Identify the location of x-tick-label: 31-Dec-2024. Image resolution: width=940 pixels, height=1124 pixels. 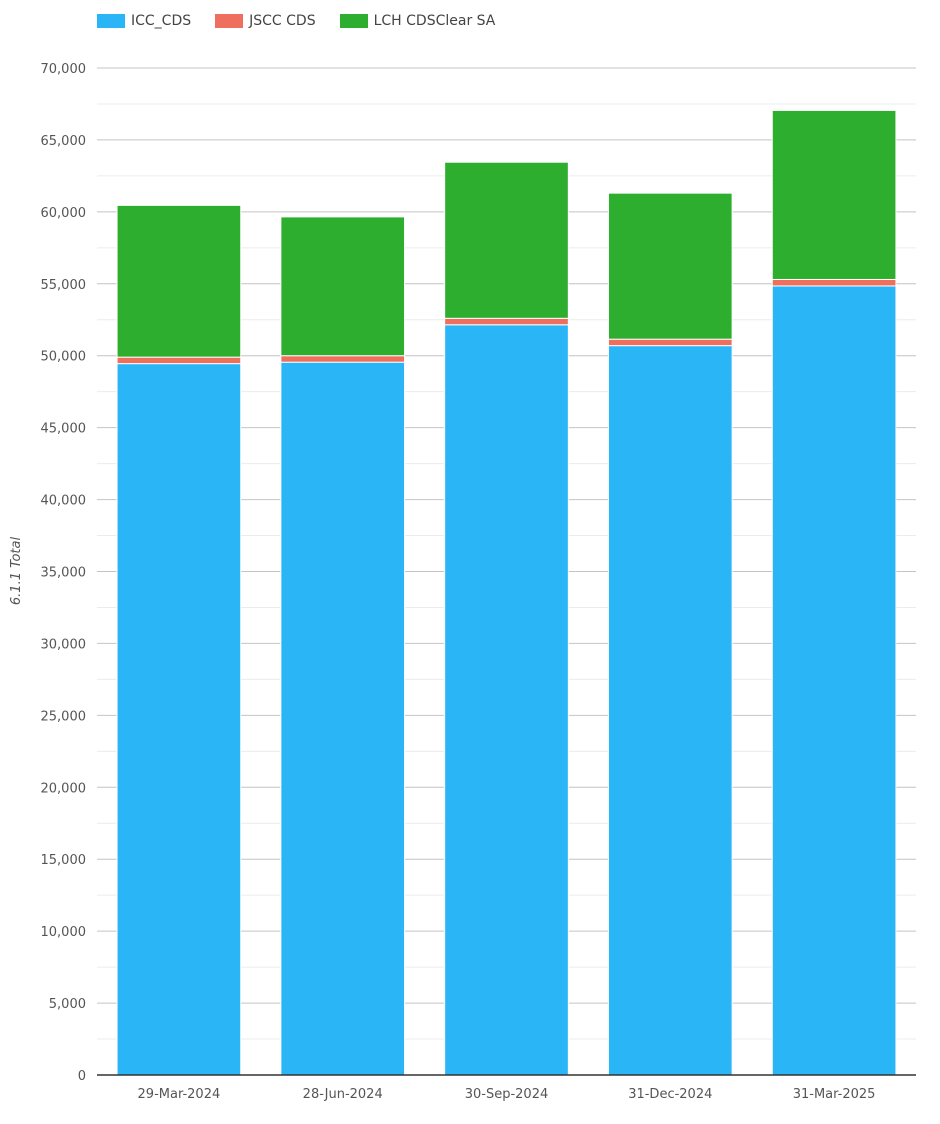
(670, 1094).